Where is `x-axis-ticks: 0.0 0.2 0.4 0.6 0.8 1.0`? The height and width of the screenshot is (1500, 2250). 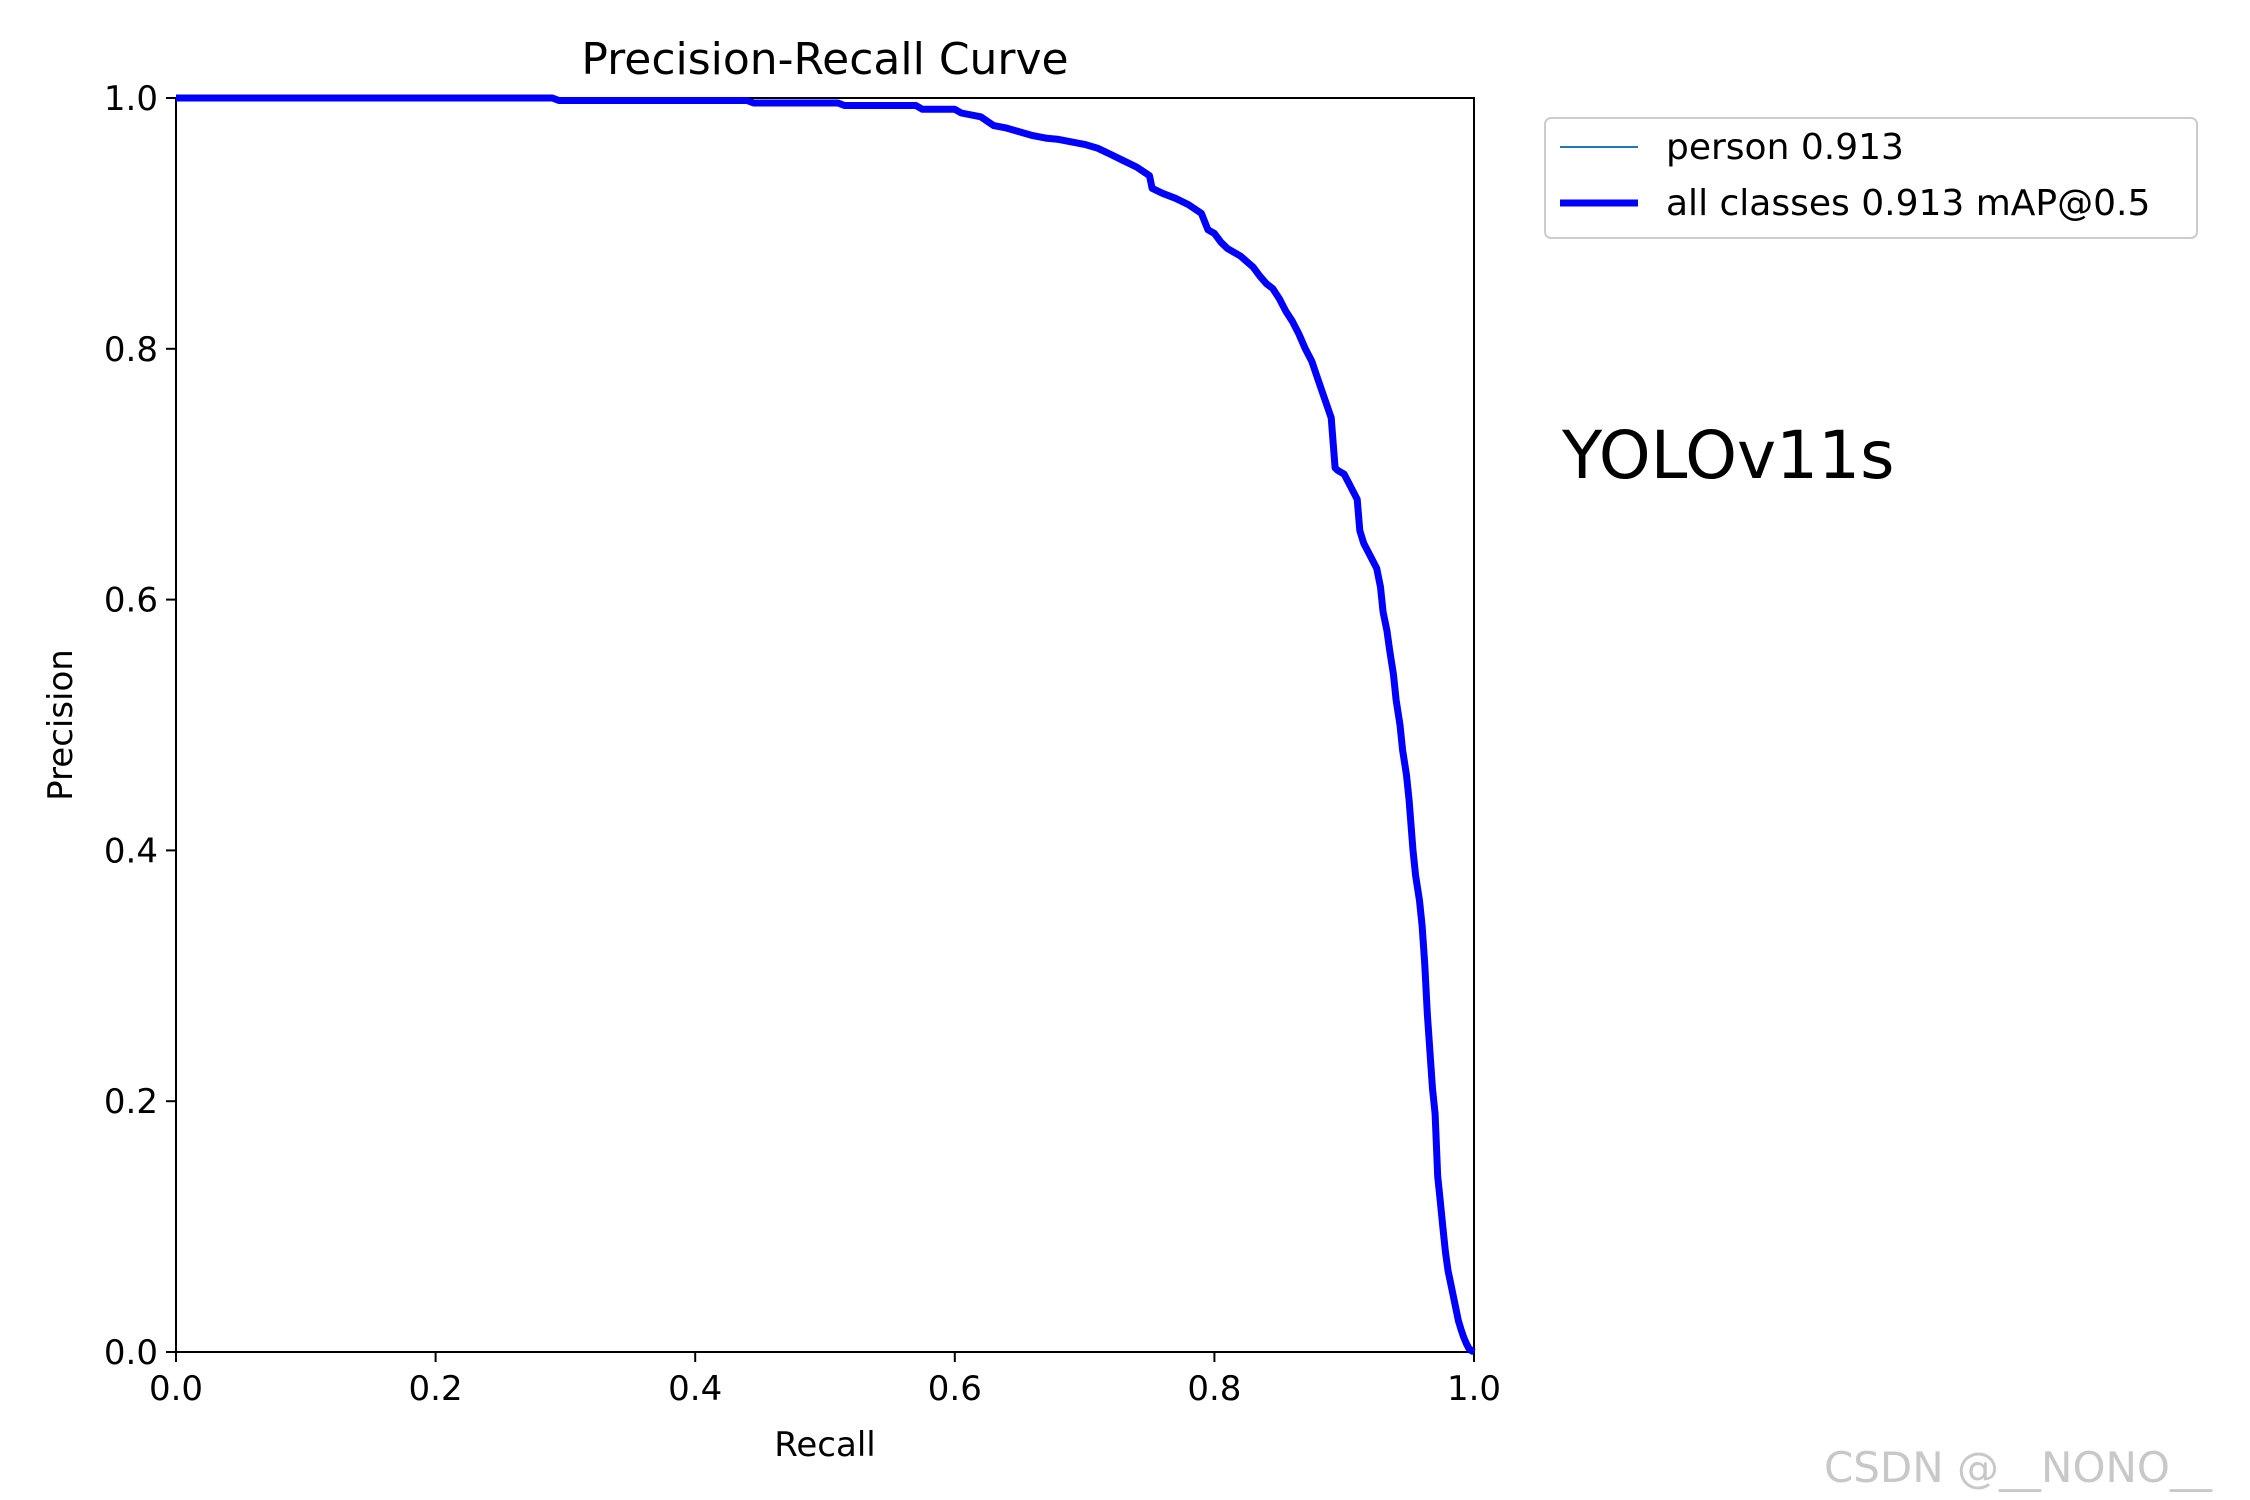 x-axis-ticks: 0.0 0.2 0.4 0.6 0.8 1.0 is located at coordinates (825, 1380).